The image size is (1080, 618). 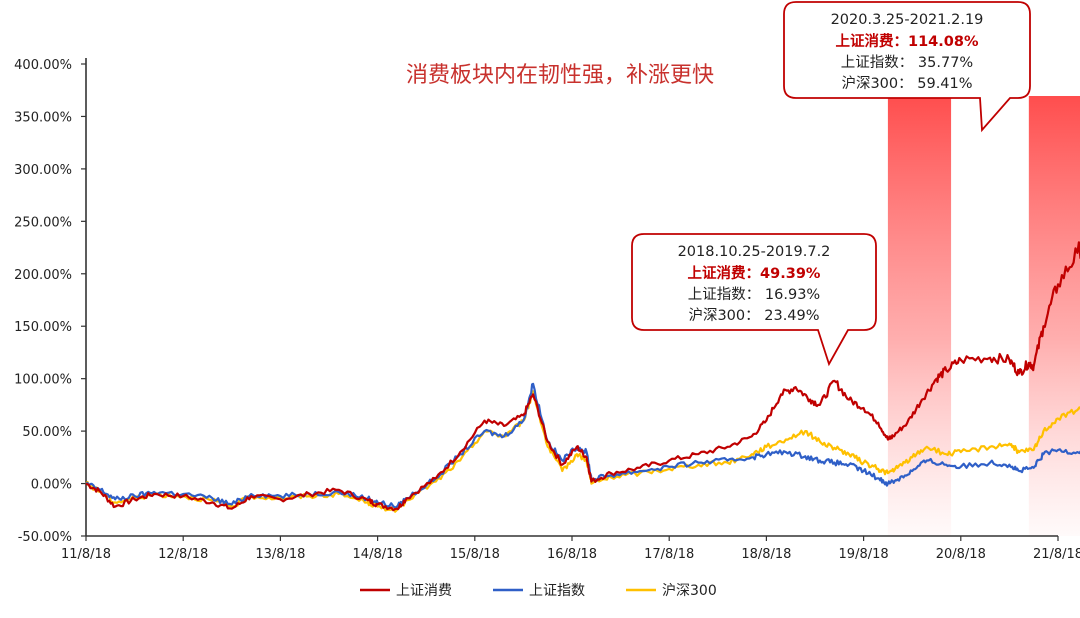 What do you see at coordinates (754, 252) in the screenshot?
I see `callout-period: 2018.10.25-2019.7.2` at bounding box center [754, 252].